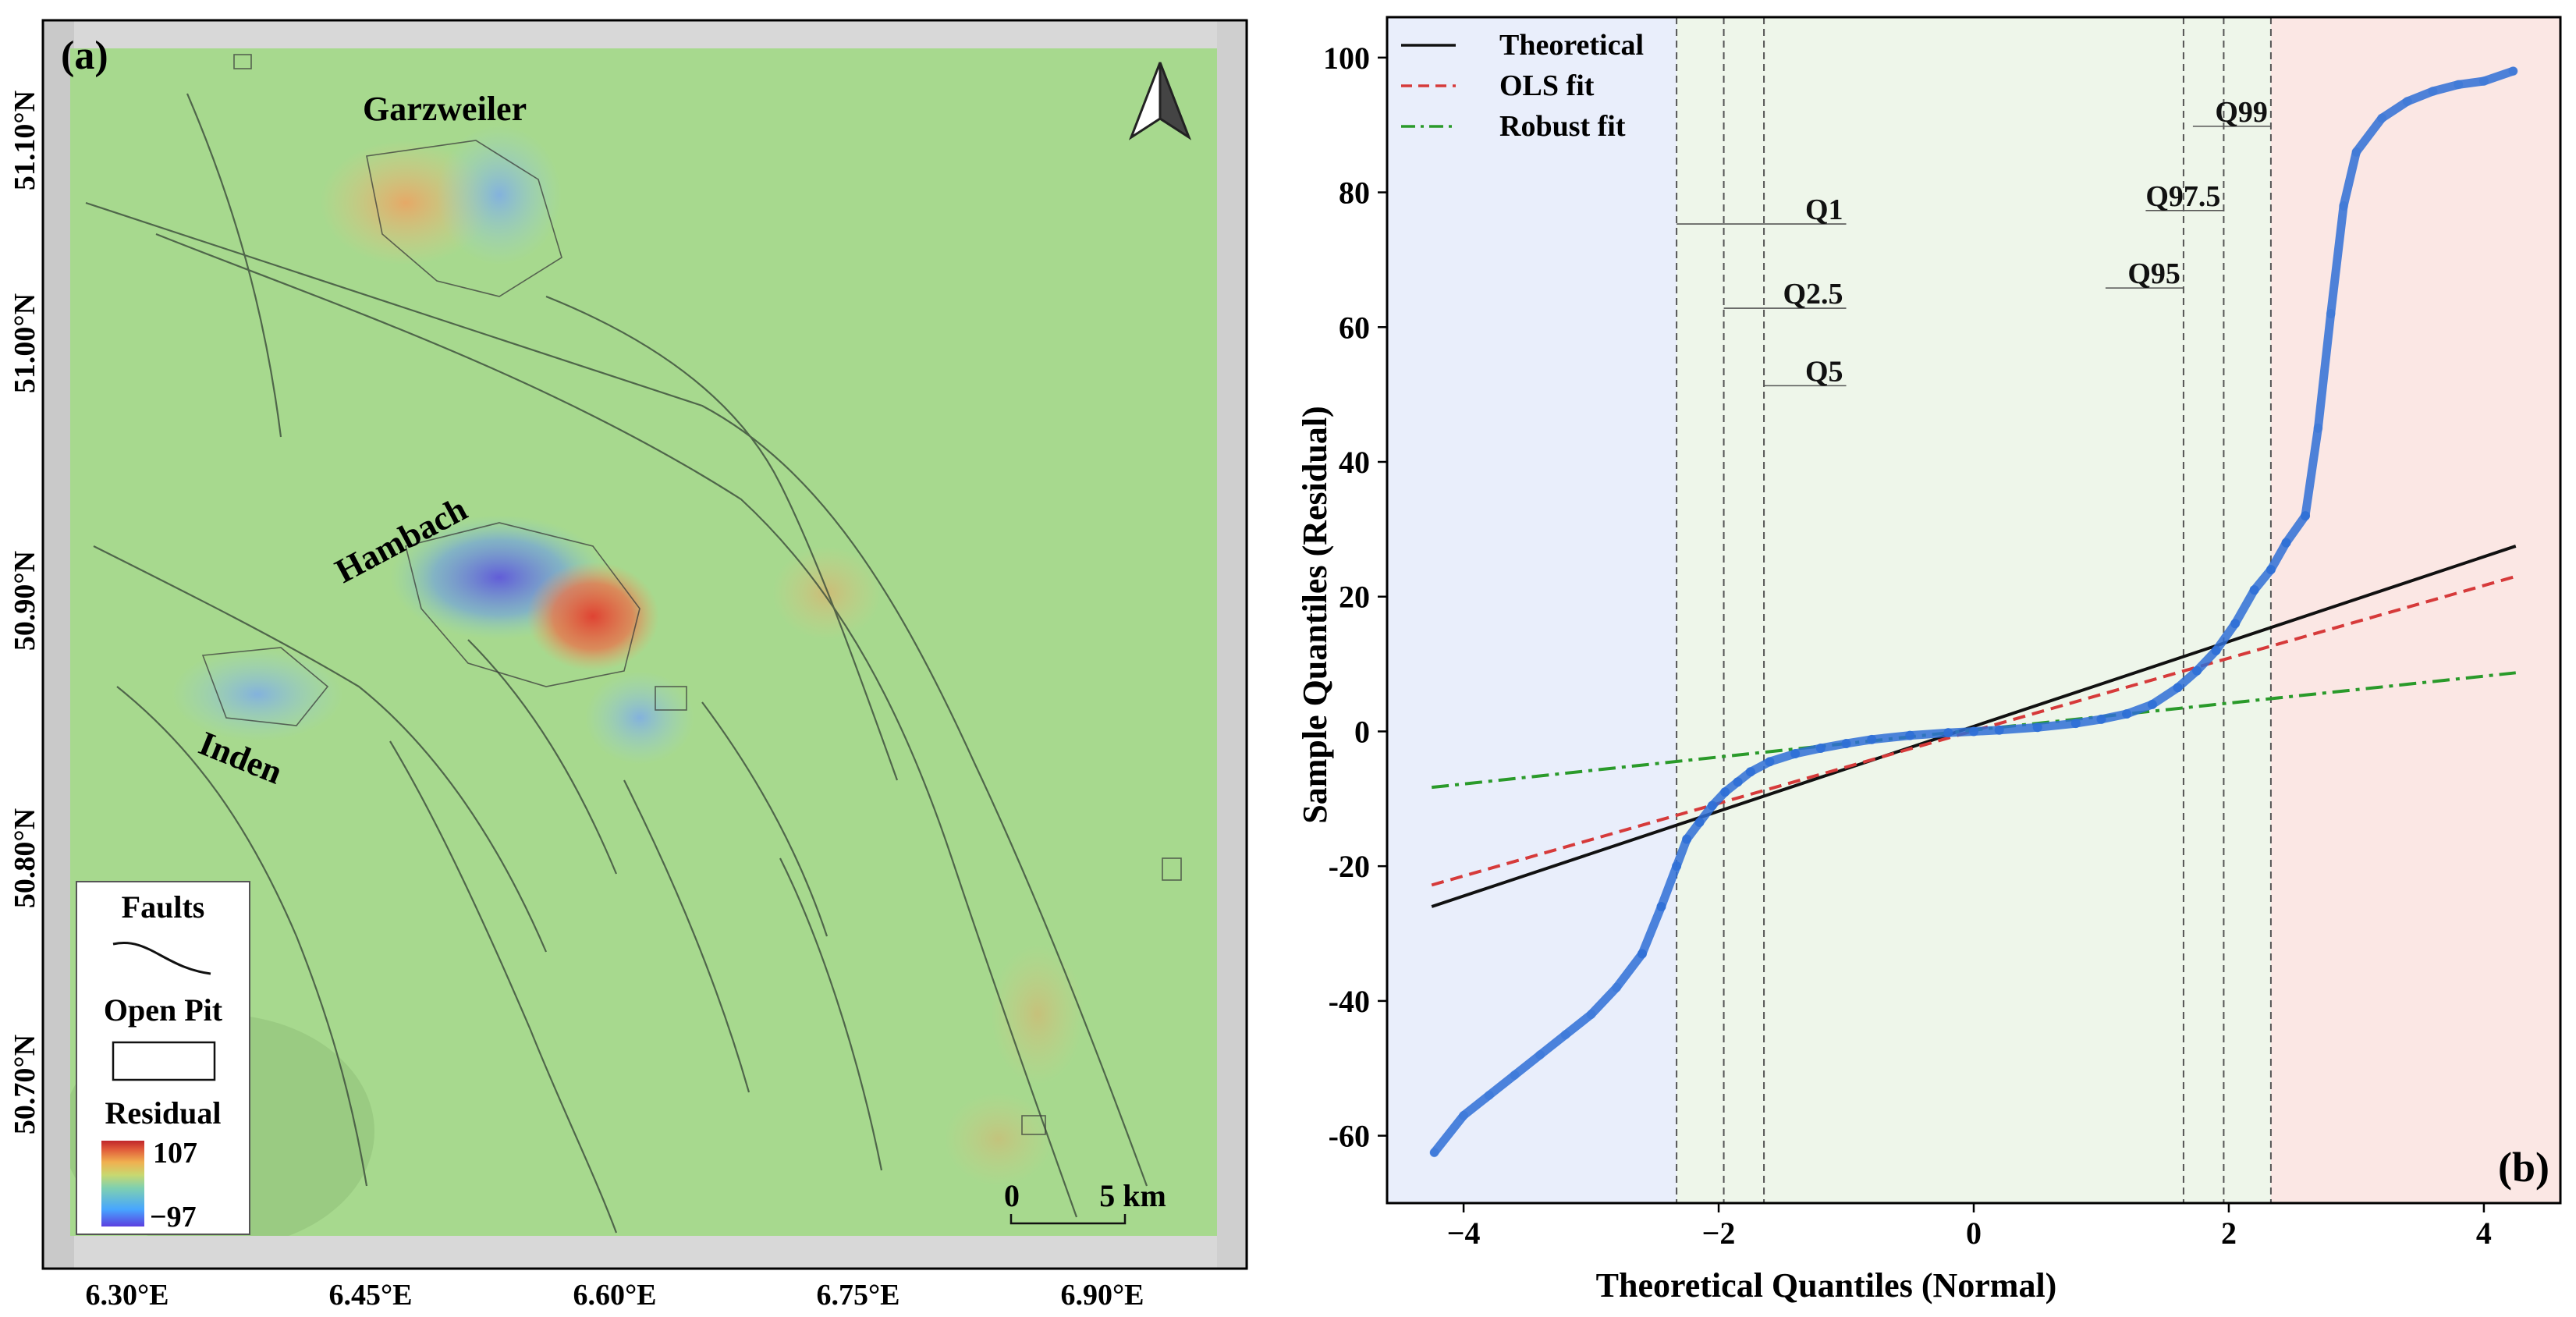  What do you see at coordinates (499, 195) in the screenshot?
I see `anomaly-garzweiler-cold` at bounding box center [499, 195].